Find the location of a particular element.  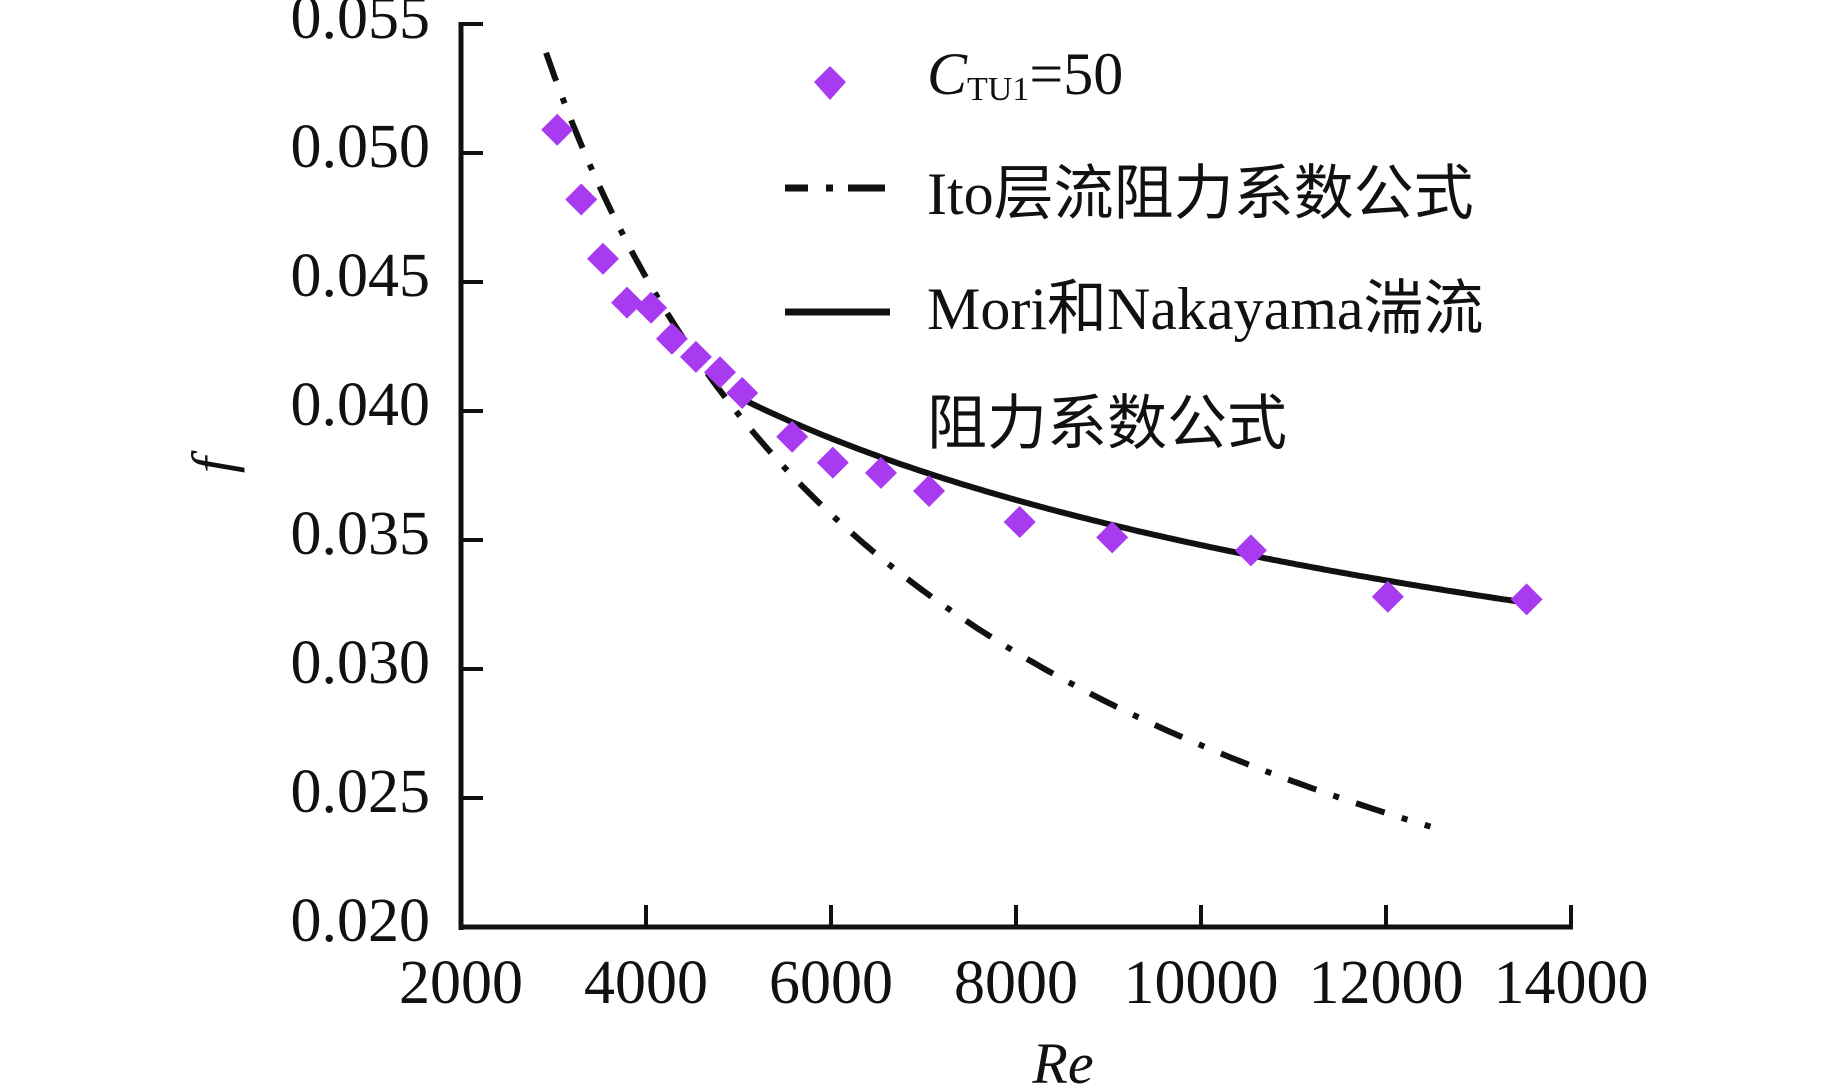

y-tick-label: 0.055 is located at coordinates (361, 26).